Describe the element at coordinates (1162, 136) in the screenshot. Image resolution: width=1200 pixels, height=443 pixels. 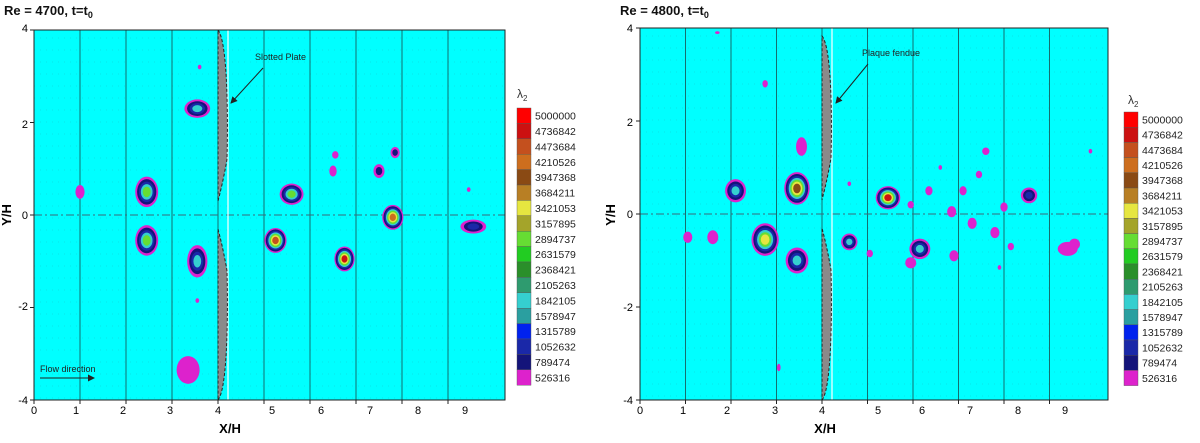
I see `legend-value-label: 4736842` at that location.